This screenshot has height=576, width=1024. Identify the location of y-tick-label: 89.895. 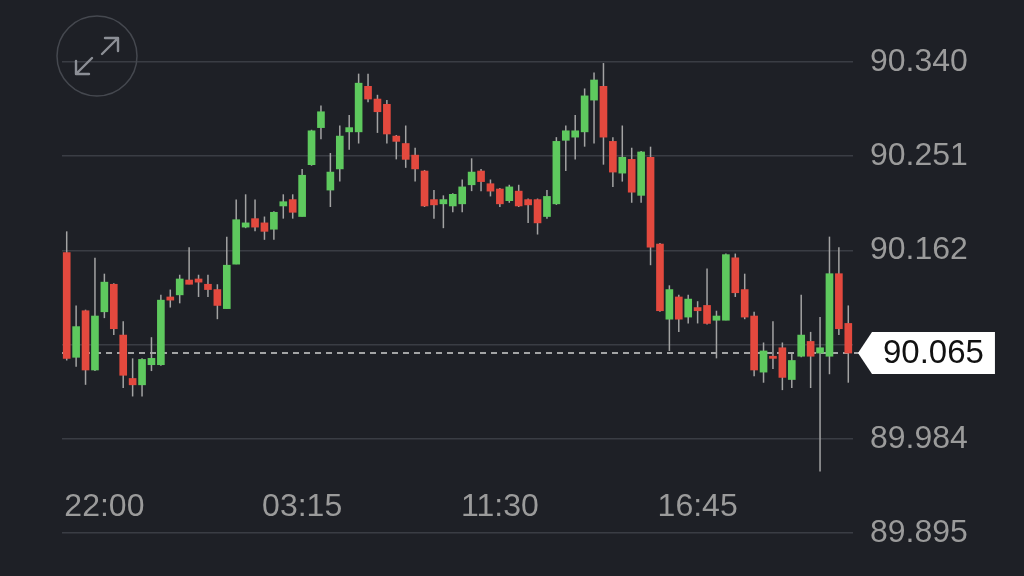
(919, 530).